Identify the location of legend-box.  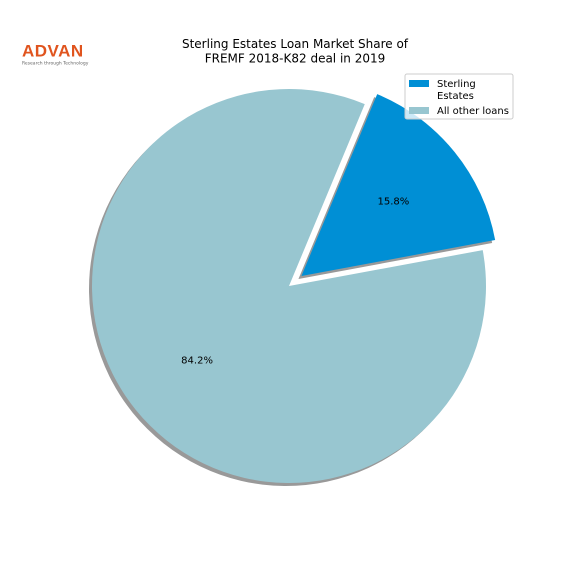
(459, 96).